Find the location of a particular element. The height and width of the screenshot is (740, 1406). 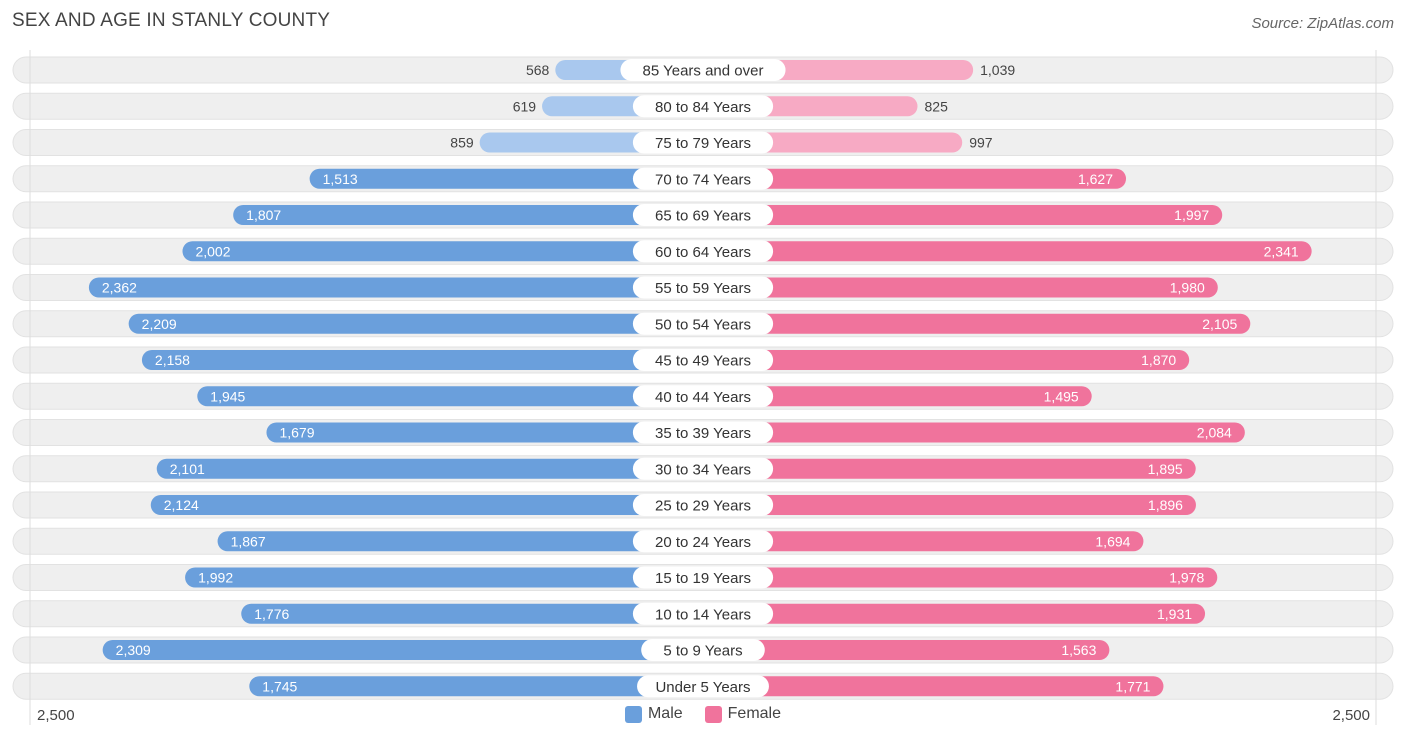

value-label-female: 2,084 is located at coordinates (1214, 433).